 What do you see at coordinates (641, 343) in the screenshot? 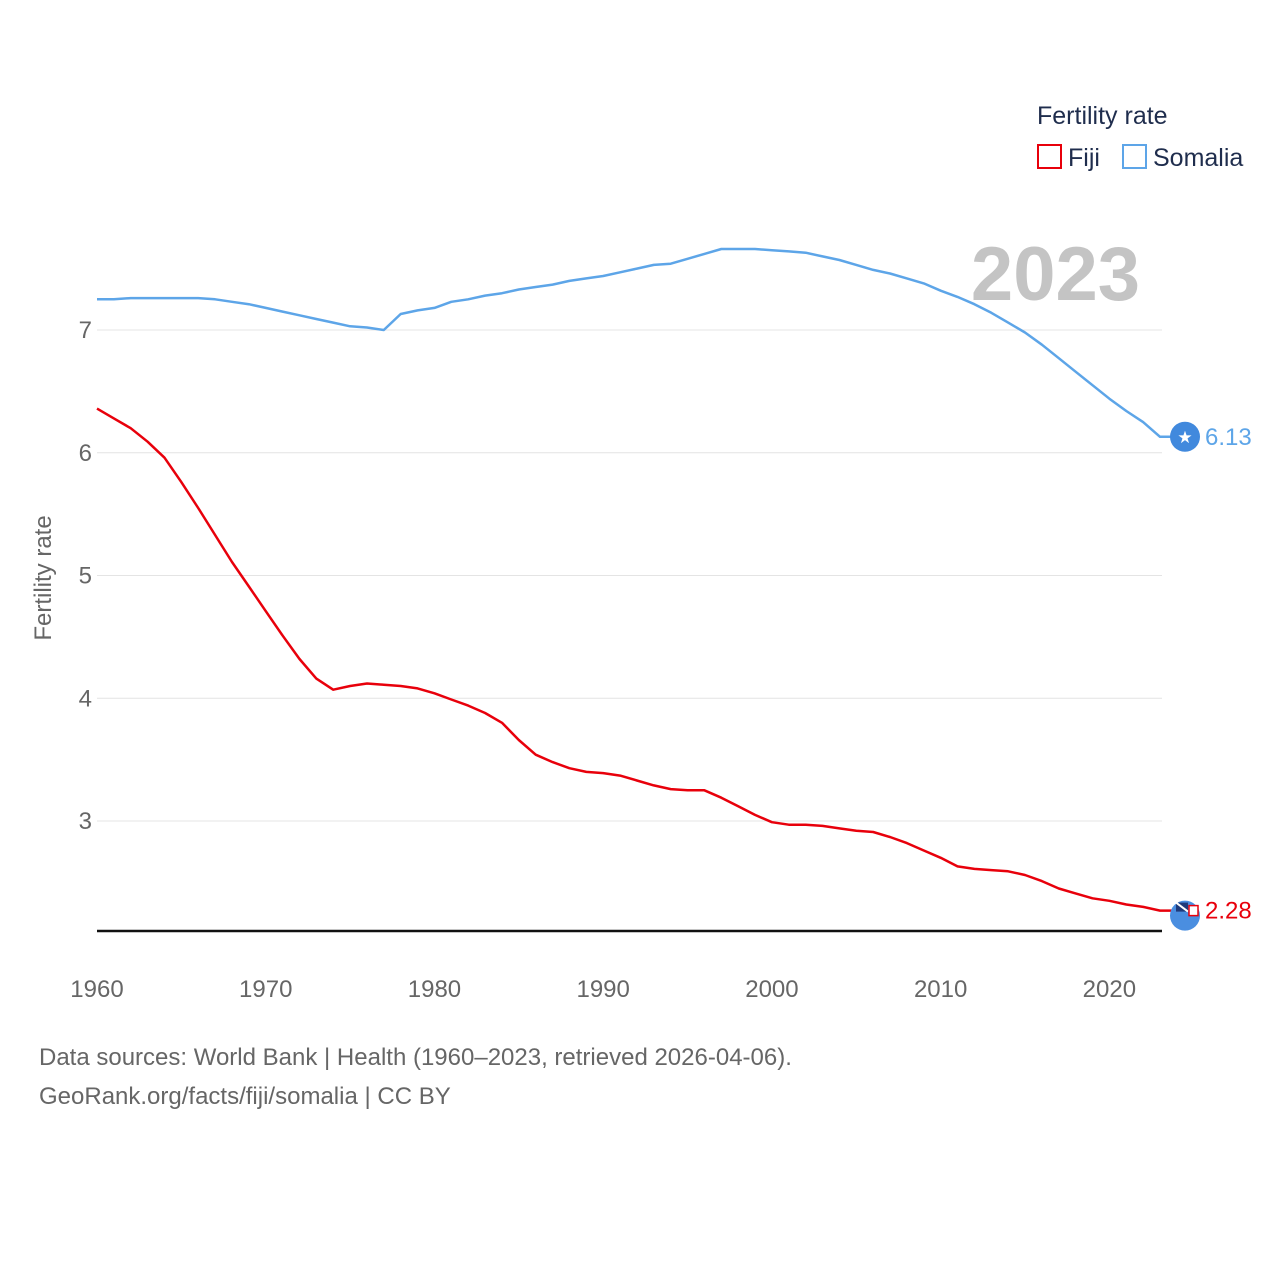
I see `series-line-somalia` at bounding box center [641, 343].